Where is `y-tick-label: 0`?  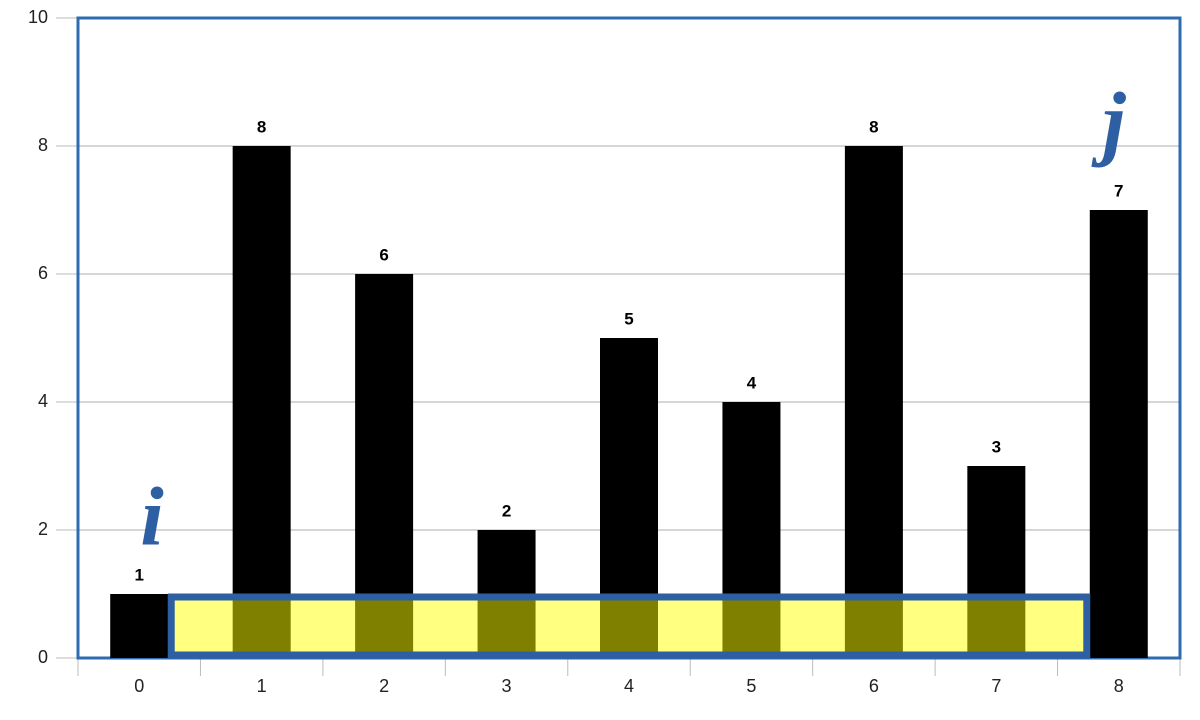
y-tick-label: 0 is located at coordinates (43, 657).